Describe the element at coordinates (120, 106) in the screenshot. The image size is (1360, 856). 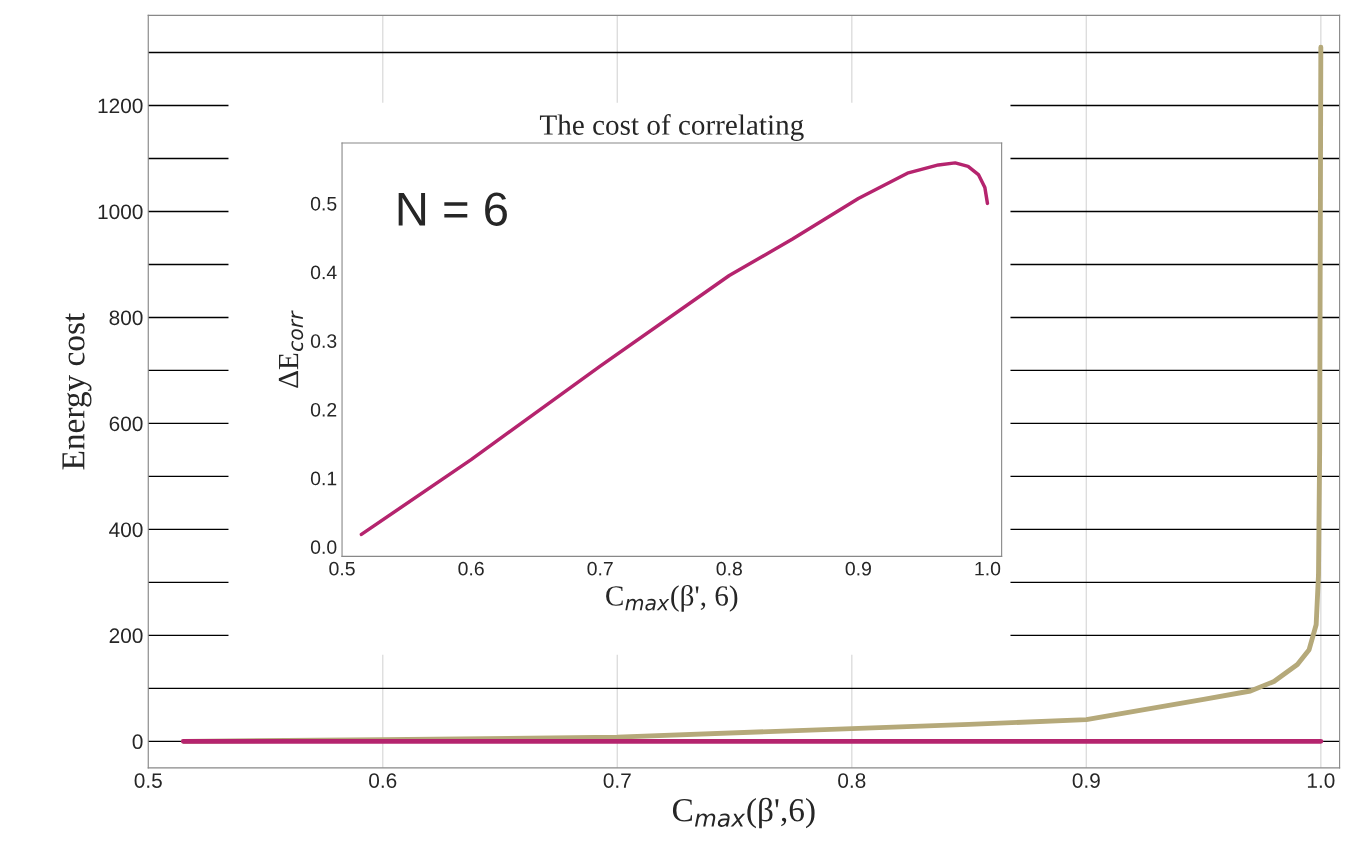
I see `y-tick-label: 1200` at that location.